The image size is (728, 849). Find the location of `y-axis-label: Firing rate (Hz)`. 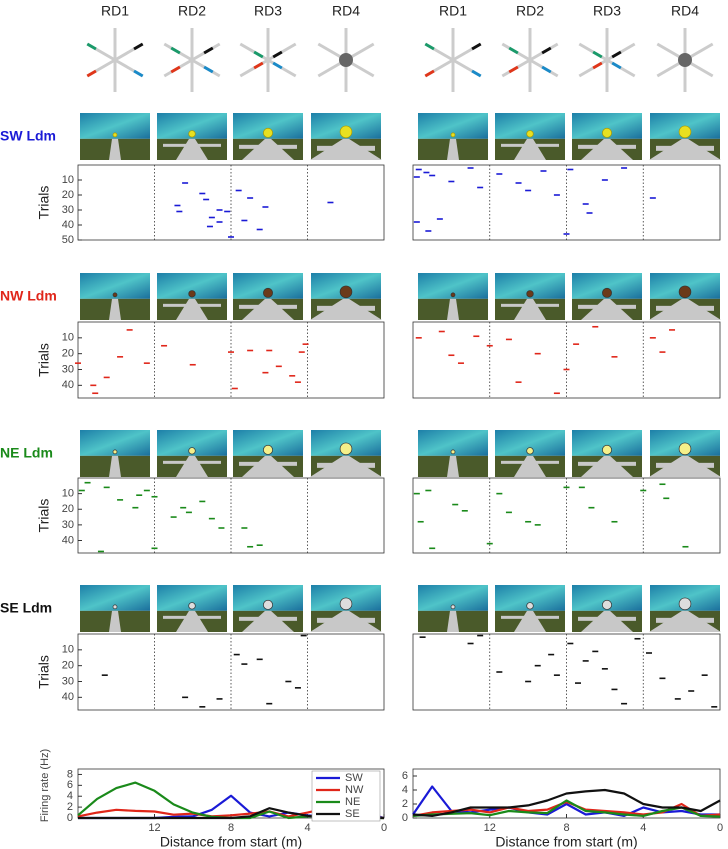

y-axis-label: Firing rate (Hz) is located at coordinates (45, 785).